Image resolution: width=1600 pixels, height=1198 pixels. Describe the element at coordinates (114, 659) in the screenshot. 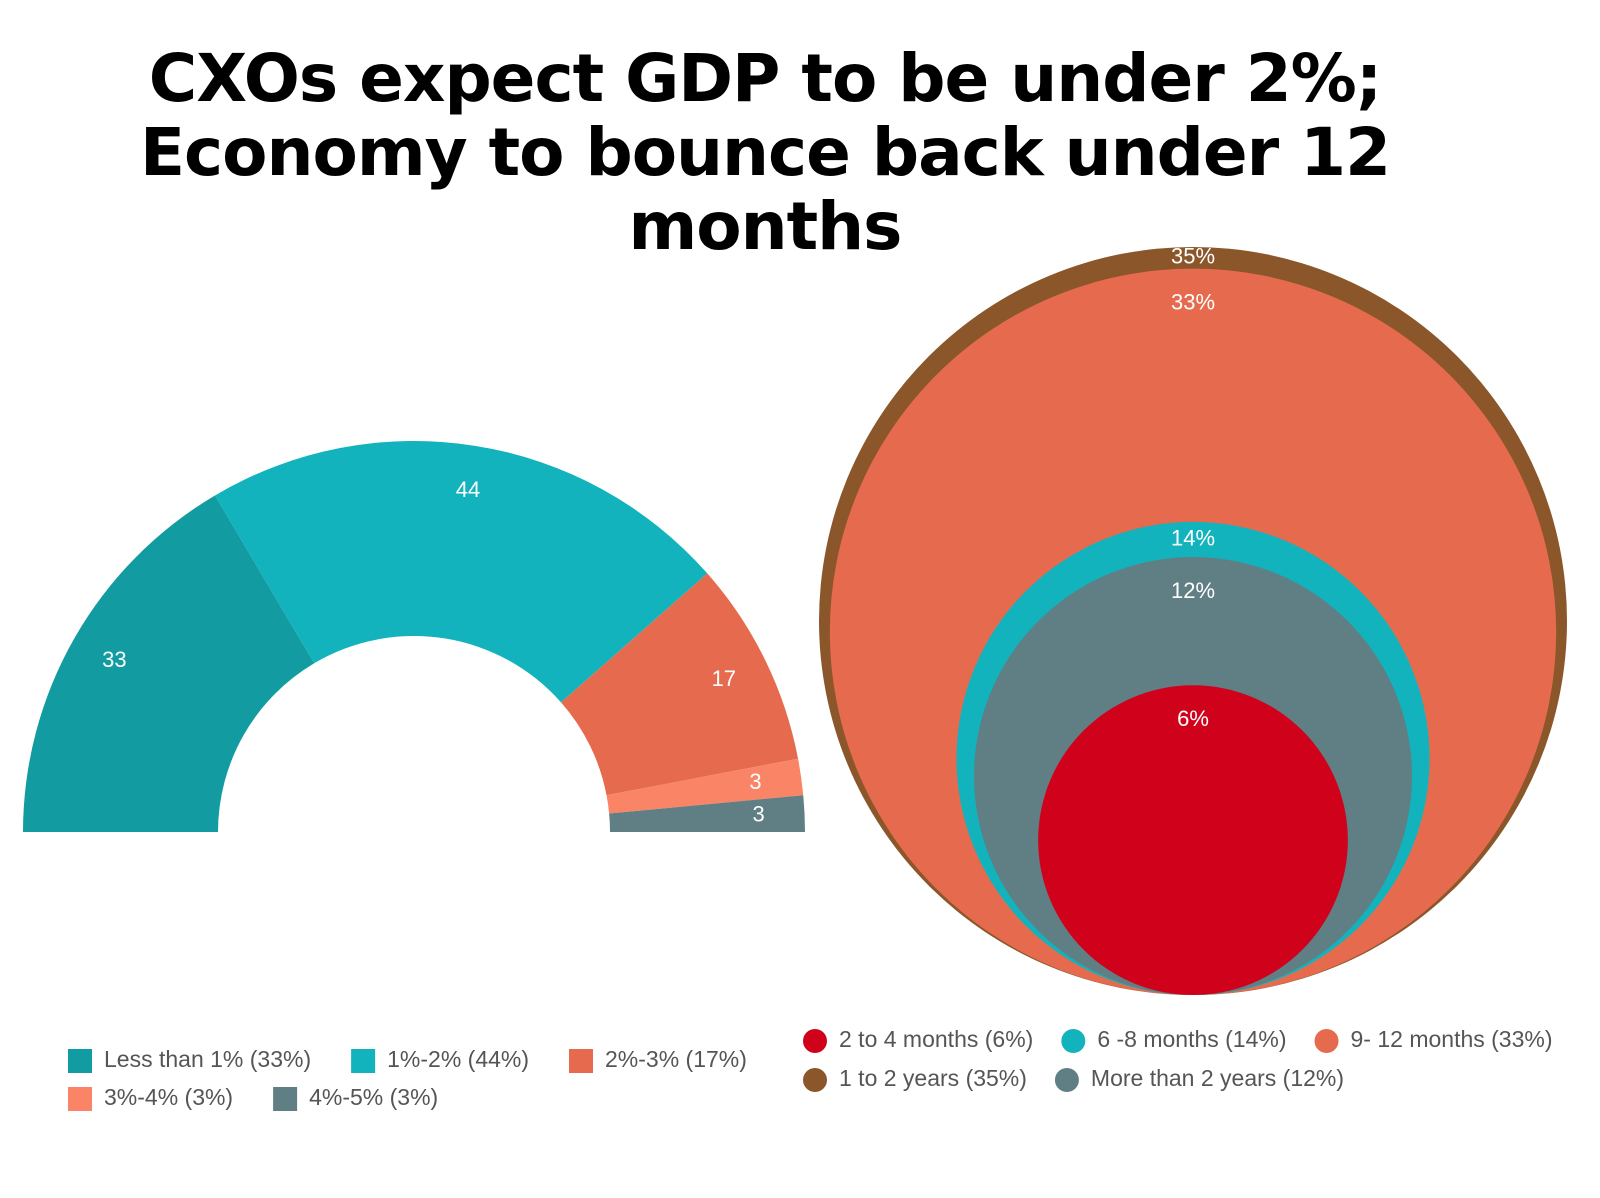

I see `data-label: 33` at that location.